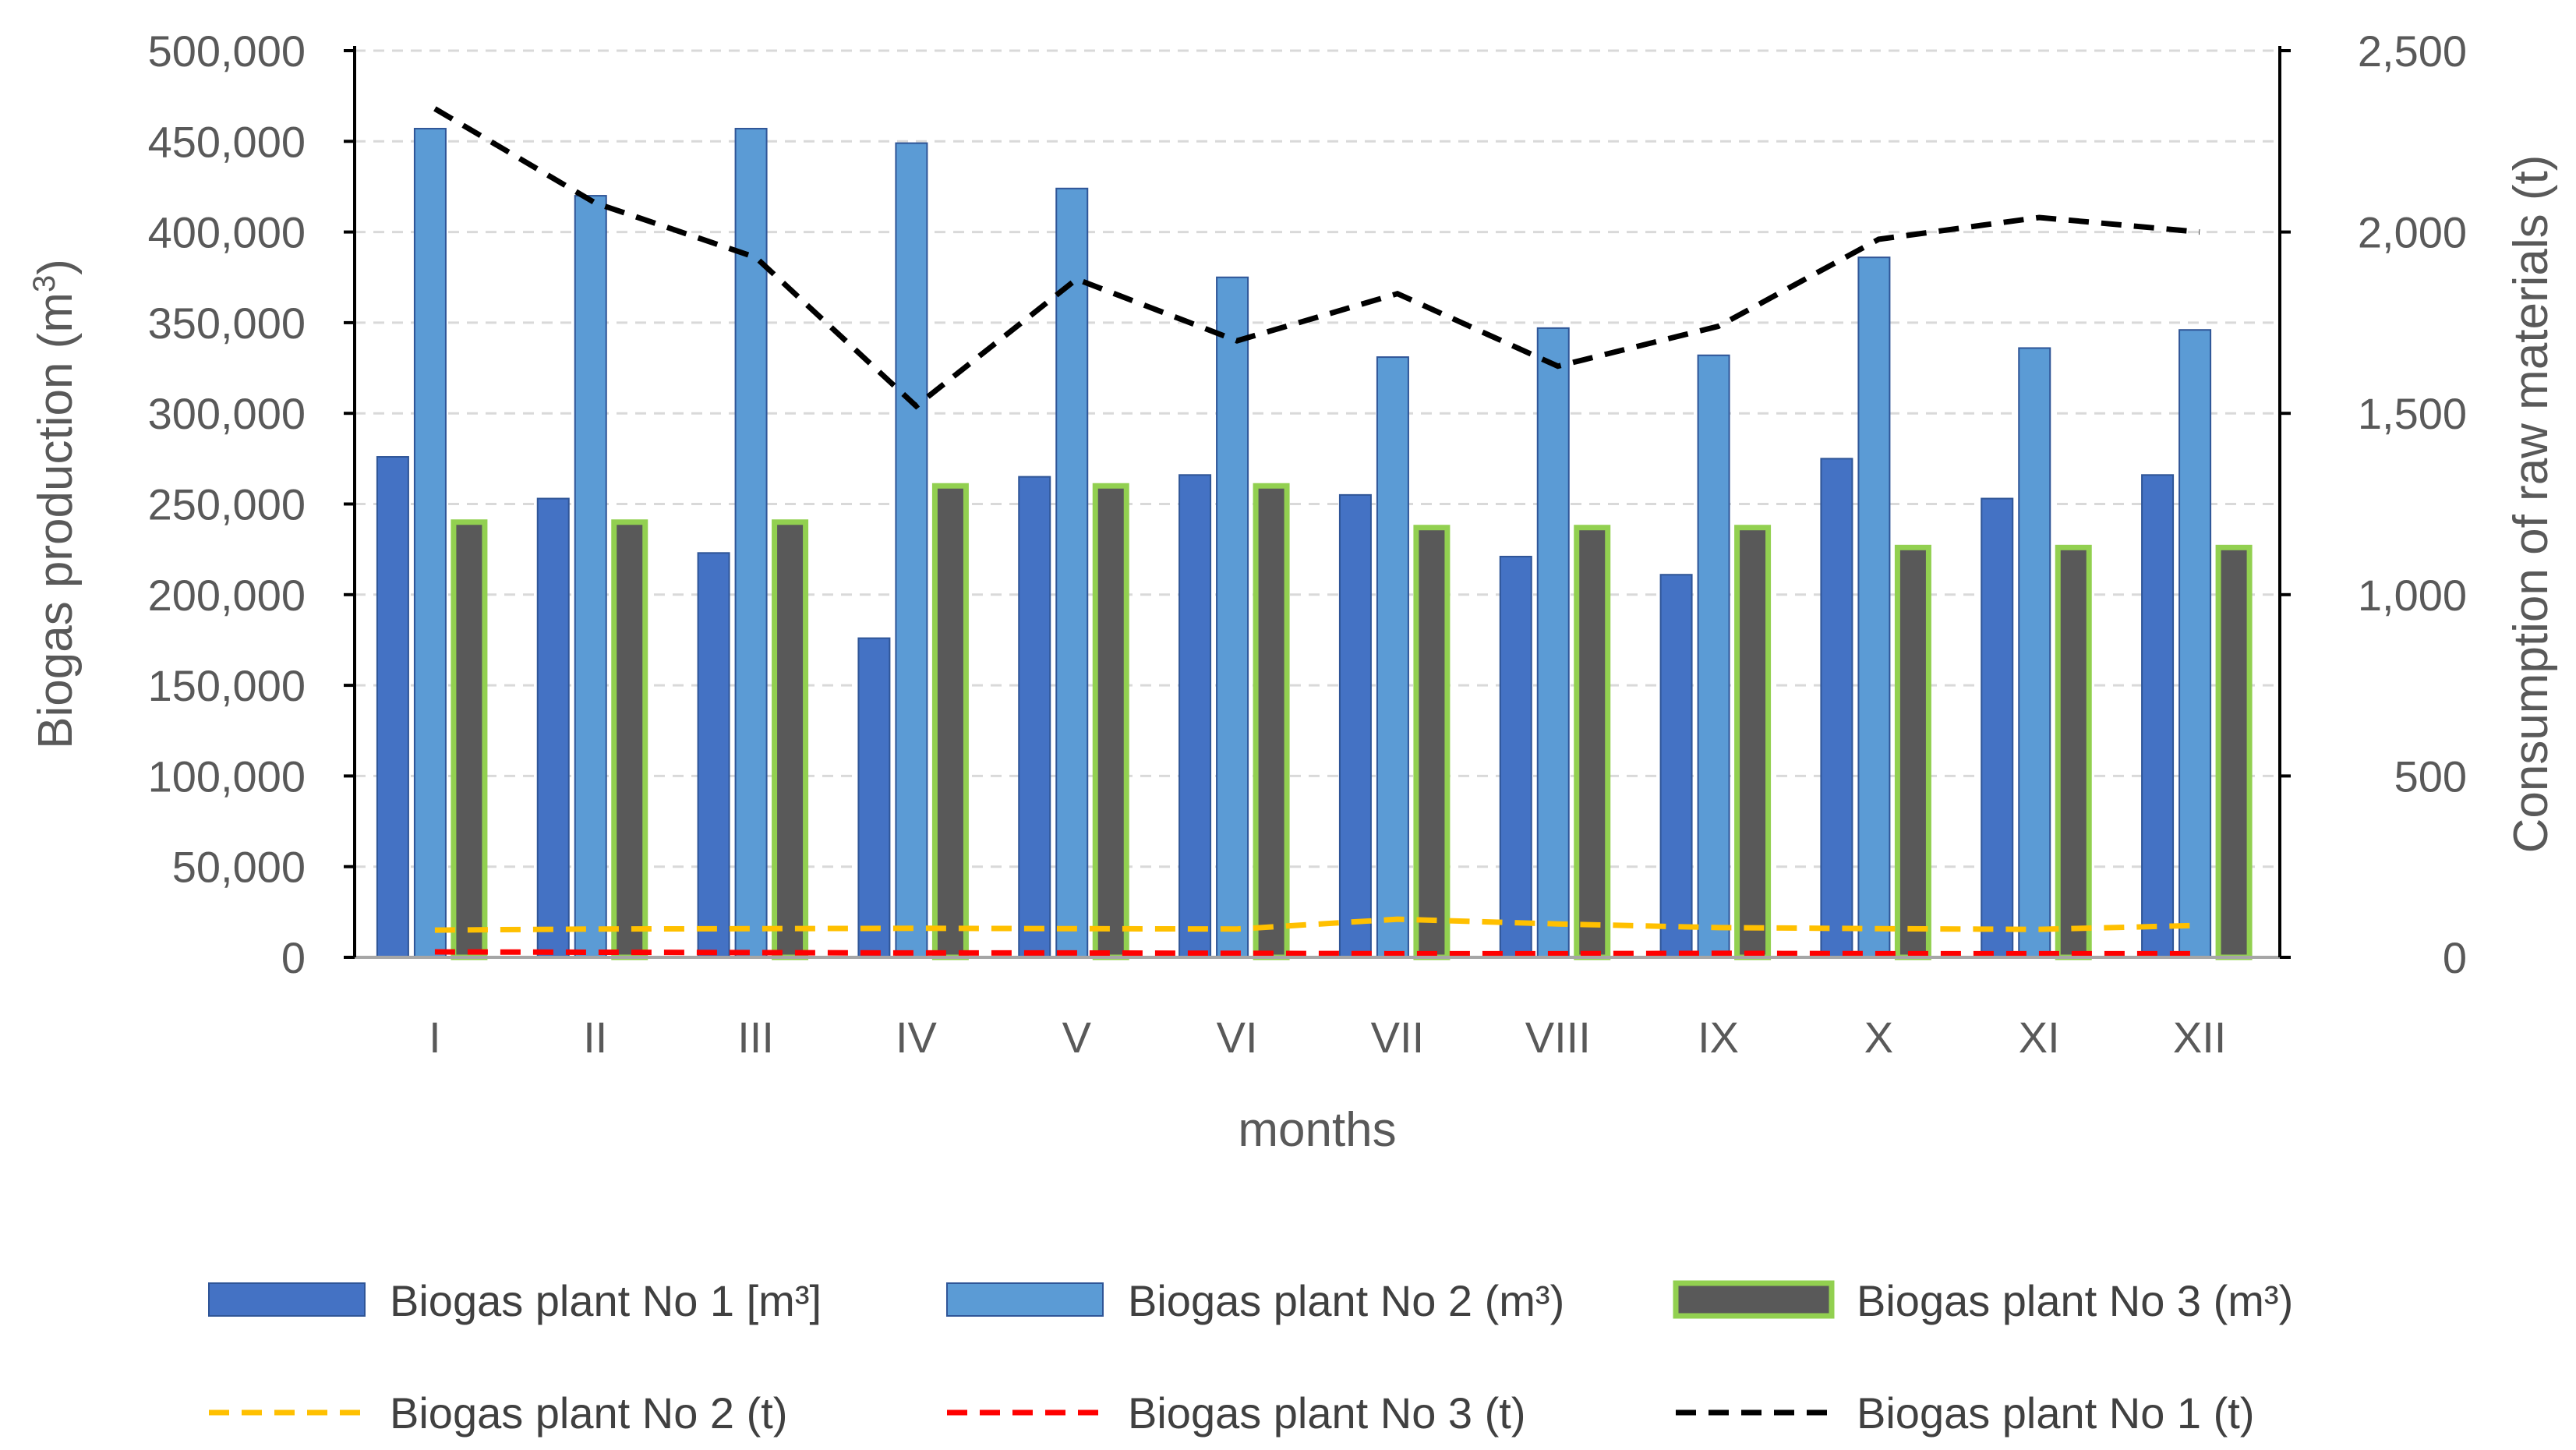 This screenshot has height=1450, width=2576. Describe the element at coordinates (2412, 232) in the screenshot. I see `y2-tick-label: 2,000` at that location.